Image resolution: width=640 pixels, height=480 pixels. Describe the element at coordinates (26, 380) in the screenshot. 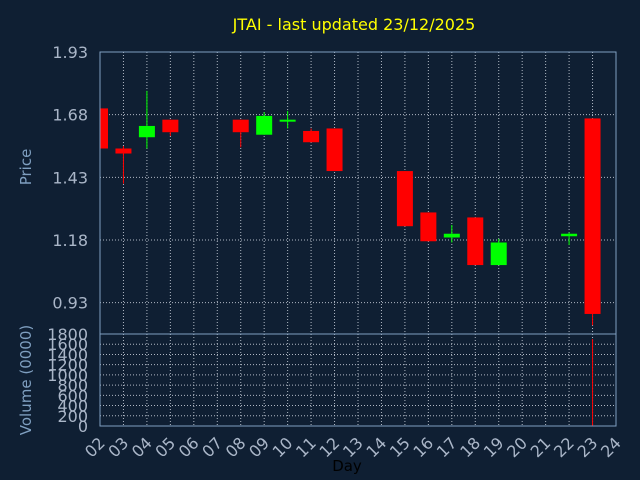

I see `volume-axis-label: Volume (0000)` at that location.